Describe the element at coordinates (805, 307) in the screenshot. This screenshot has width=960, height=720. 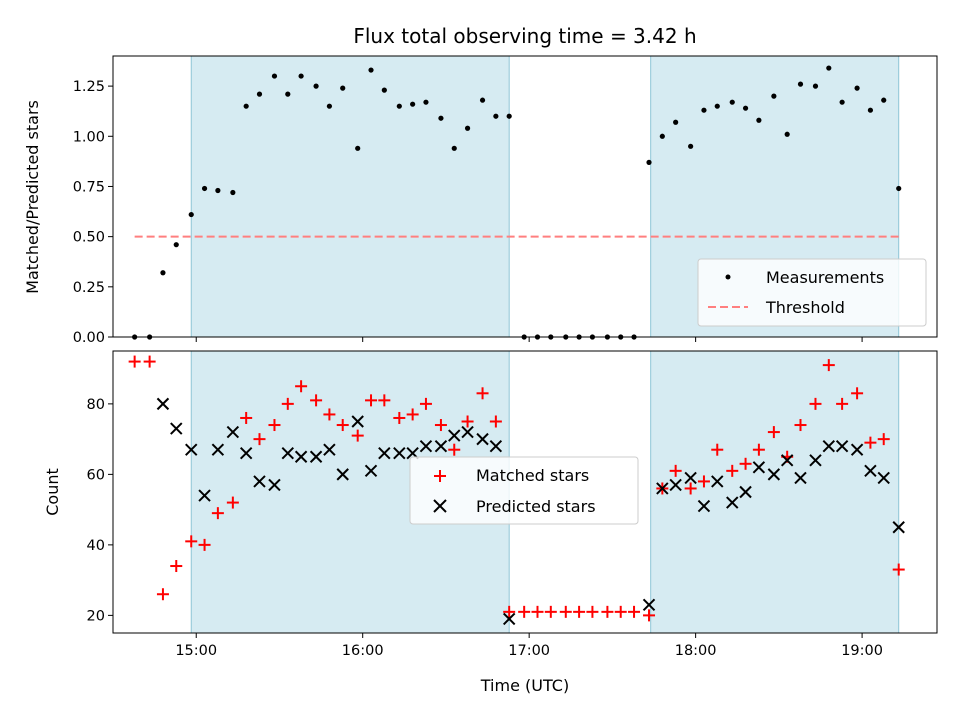
I see `legend-threshold-label: Threshold` at that location.